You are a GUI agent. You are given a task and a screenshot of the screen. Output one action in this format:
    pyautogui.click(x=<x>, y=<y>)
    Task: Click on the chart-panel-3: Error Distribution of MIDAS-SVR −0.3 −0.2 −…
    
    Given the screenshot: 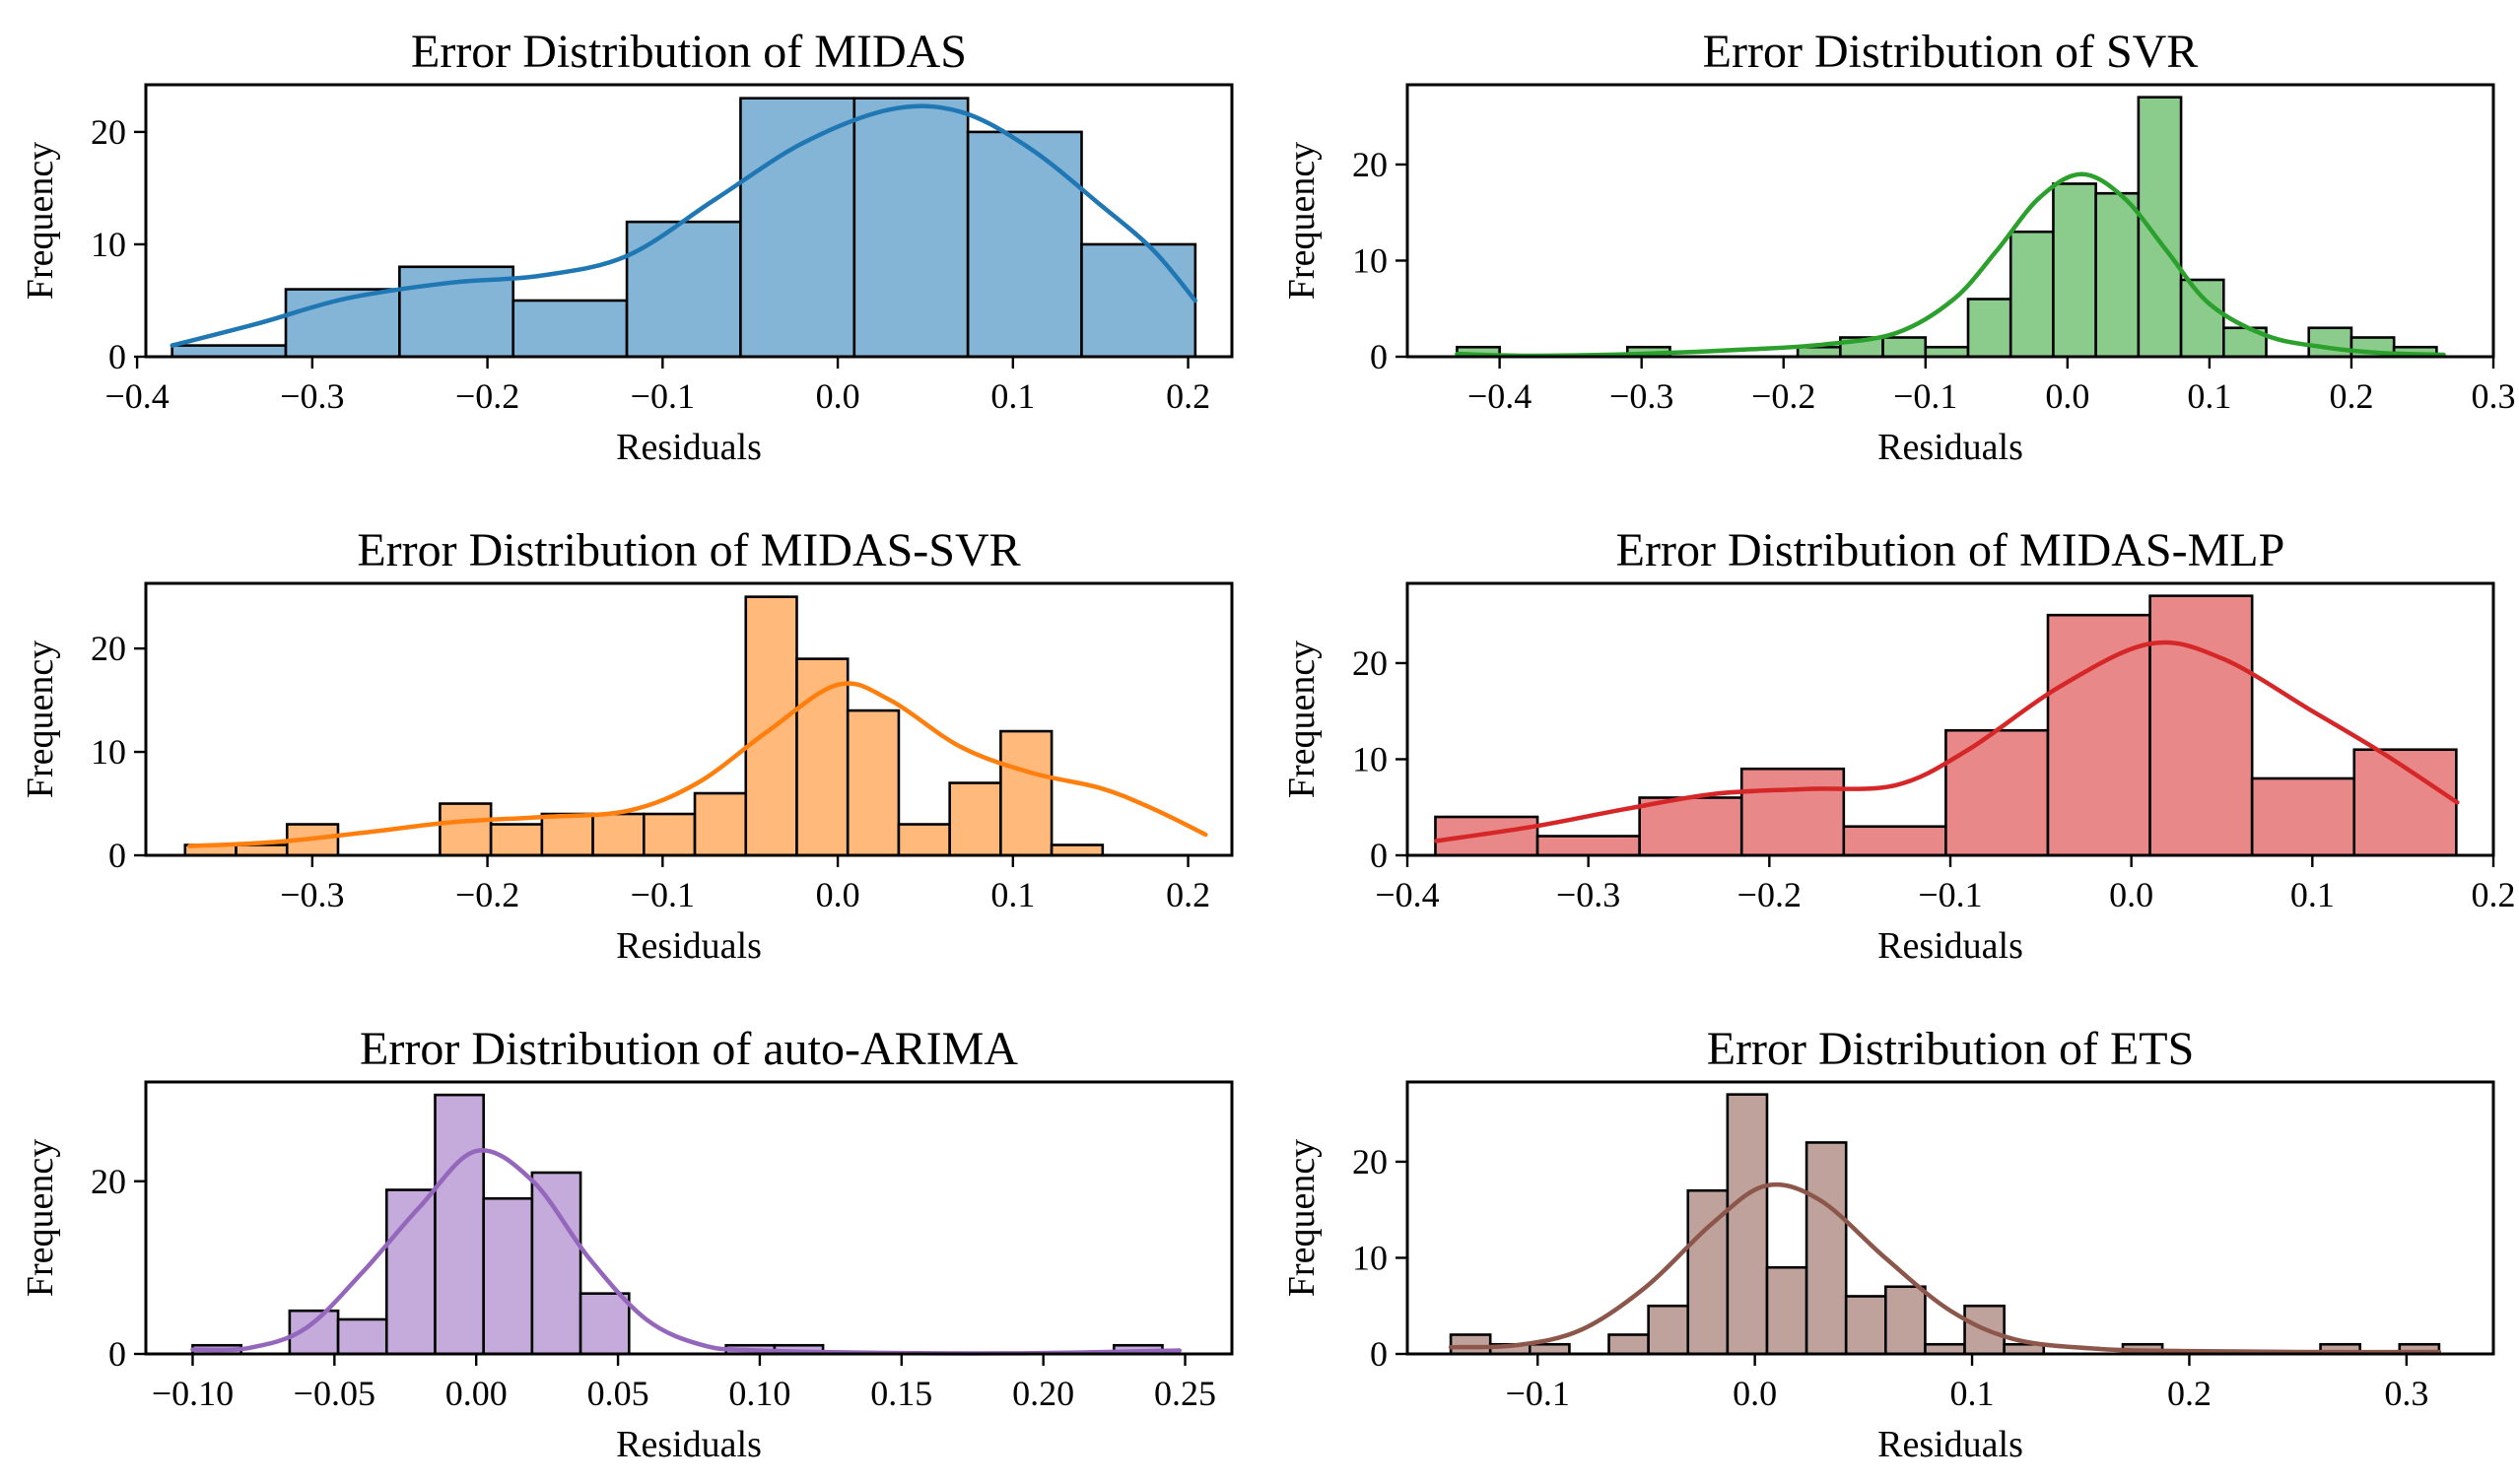 What is the action you would take?
    pyautogui.click(x=627, y=745)
    